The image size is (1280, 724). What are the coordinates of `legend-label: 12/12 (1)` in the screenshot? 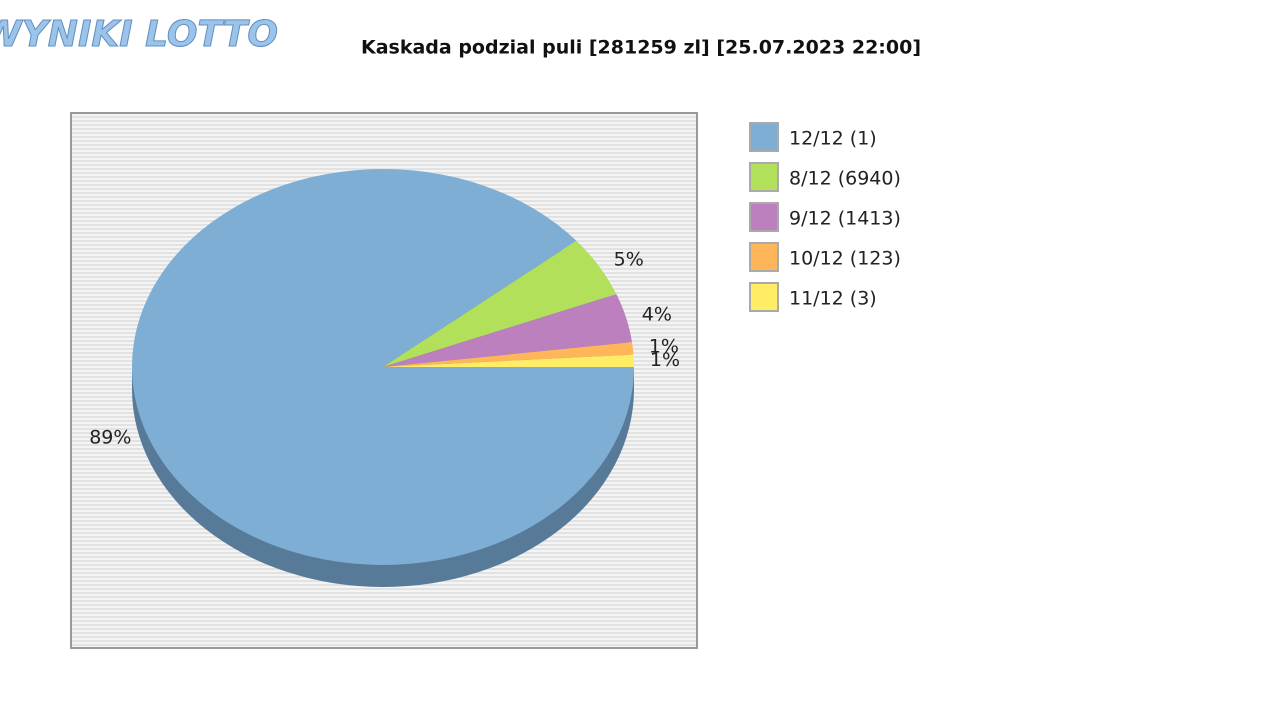 It's located at (833, 139).